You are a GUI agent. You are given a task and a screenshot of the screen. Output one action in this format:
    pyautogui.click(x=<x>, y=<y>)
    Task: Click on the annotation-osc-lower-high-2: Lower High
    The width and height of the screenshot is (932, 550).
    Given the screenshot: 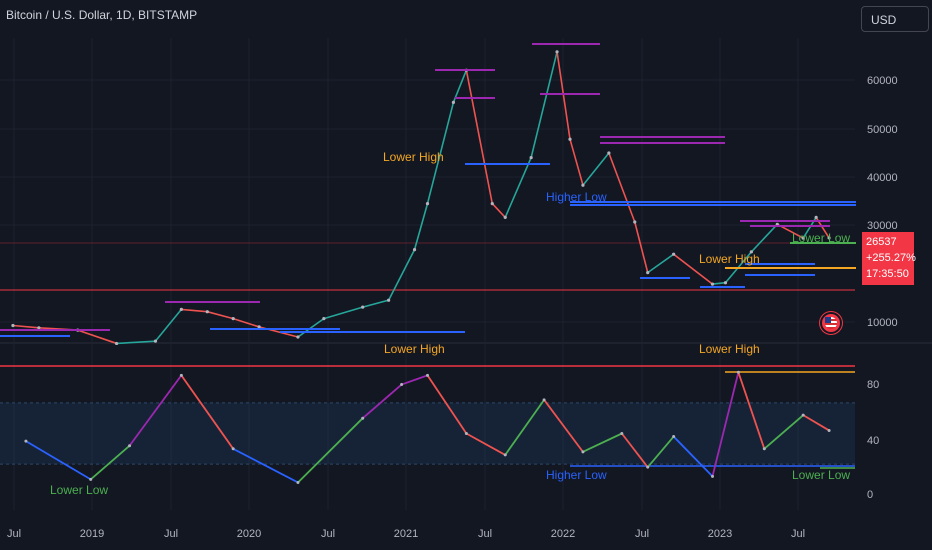 What is the action you would take?
    pyautogui.click(x=729, y=349)
    